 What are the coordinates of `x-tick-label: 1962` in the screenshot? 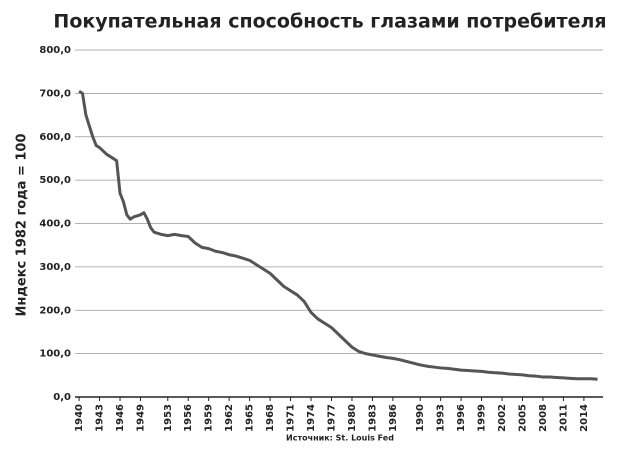 It's located at (229, 418).